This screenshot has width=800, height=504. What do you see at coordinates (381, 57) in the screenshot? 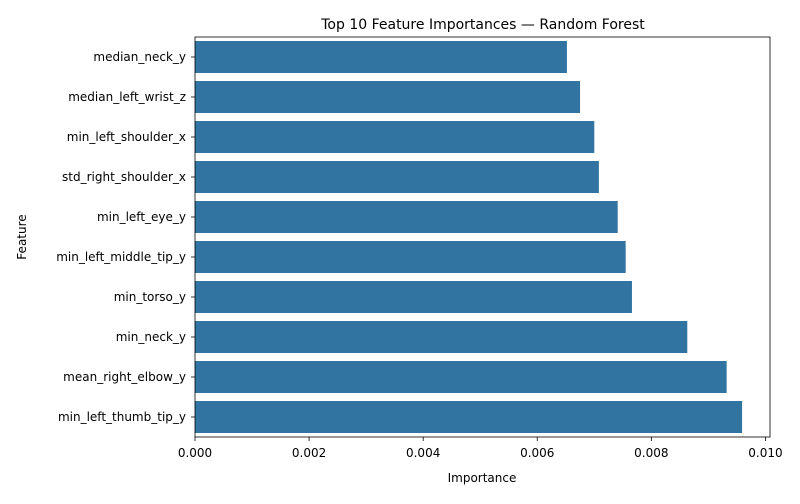
I see `bar-median_neck_y` at bounding box center [381, 57].